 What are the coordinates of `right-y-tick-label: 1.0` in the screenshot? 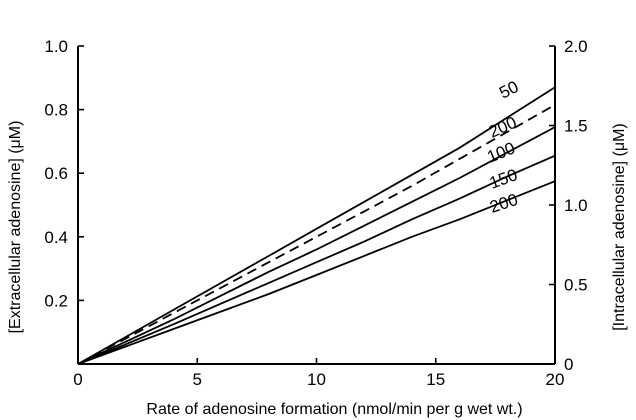 It's located at (576, 205).